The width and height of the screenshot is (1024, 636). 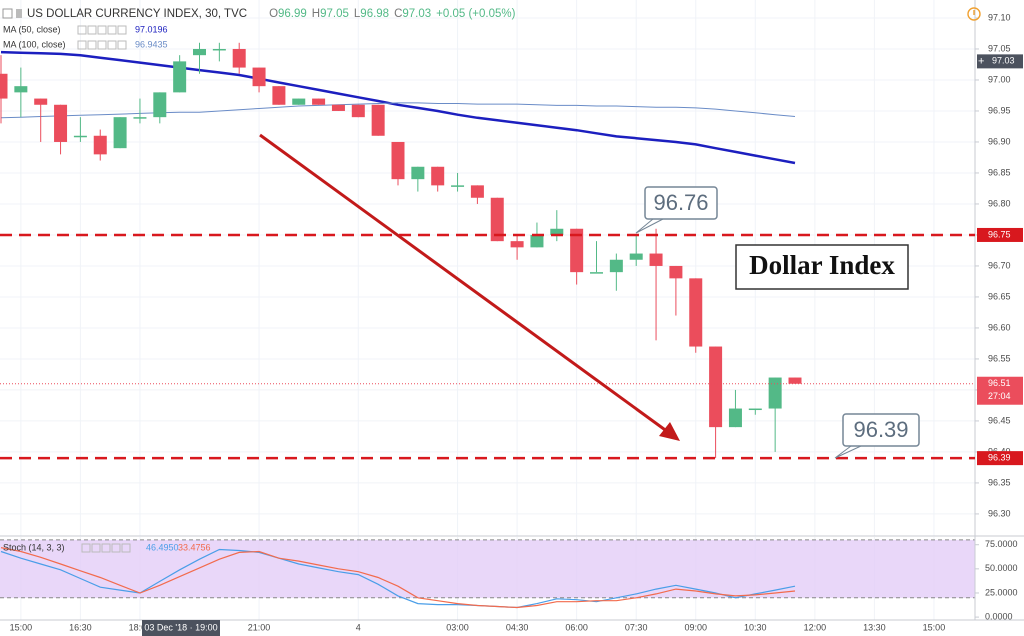 What do you see at coordinates (999, 327) in the screenshot?
I see `y-tick-label: 96.60` at bounding box center [999, 327].